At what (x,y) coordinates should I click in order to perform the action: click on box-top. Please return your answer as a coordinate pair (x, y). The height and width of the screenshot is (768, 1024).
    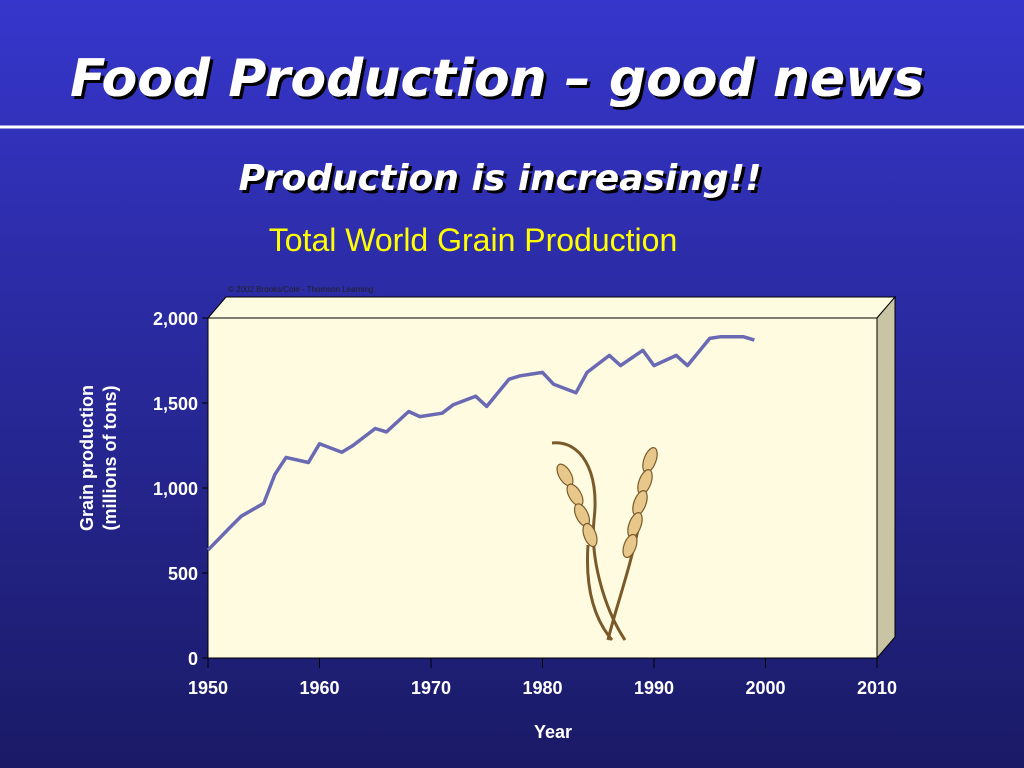
    Looking at the image, I should click on (551, 307).